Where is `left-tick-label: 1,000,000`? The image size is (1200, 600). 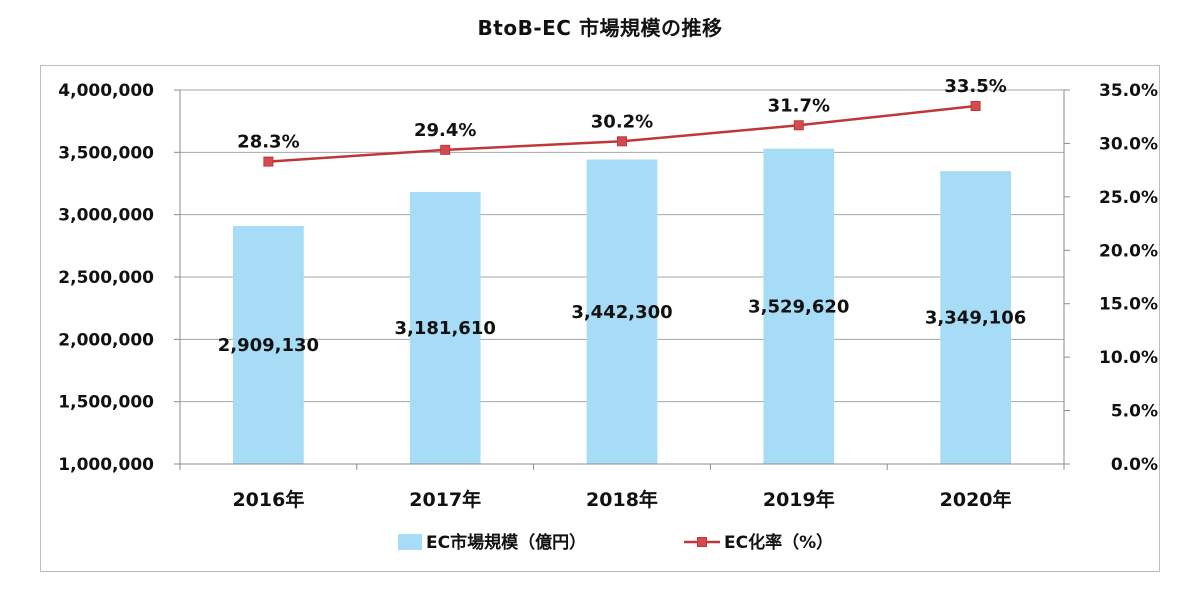
left-tick-label: 1,000,000 is located at coordinates (106, 465).